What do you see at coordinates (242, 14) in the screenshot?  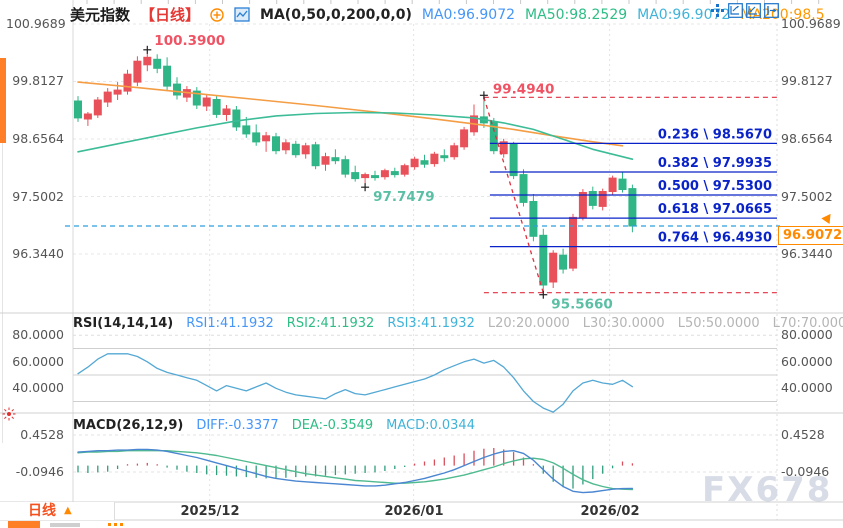 I see `chart-type-icon` at bounding box center [242, 14].